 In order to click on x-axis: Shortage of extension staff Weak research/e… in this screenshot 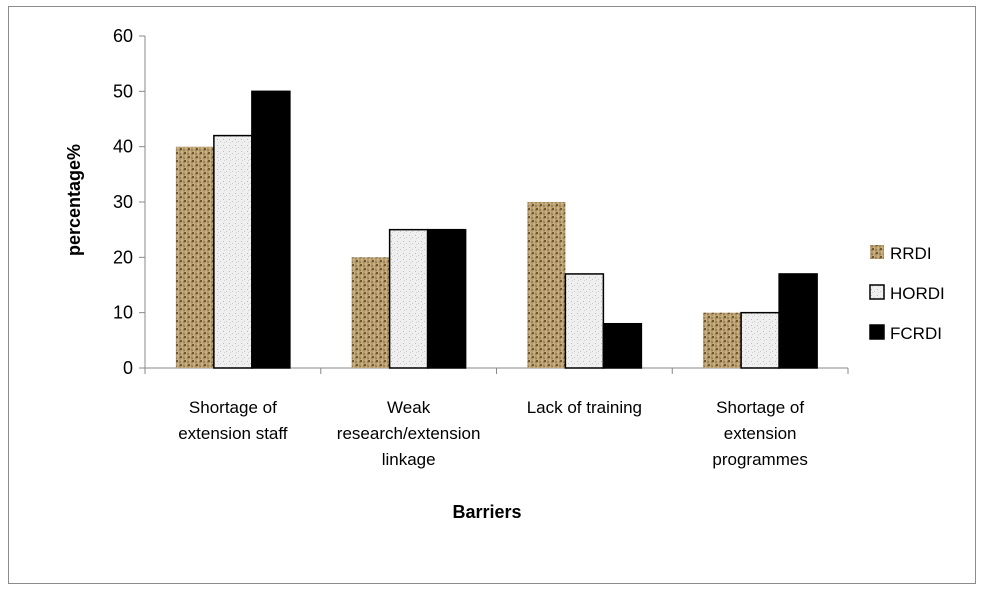, I will do `click(496, 418)`.